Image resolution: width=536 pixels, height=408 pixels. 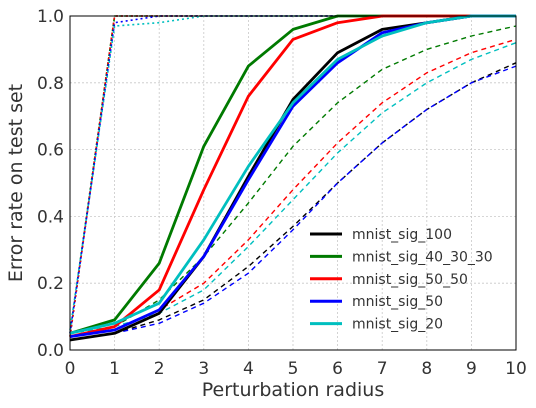 I want to click on y-tick-label: 0.4, so click(x=50, y=217).